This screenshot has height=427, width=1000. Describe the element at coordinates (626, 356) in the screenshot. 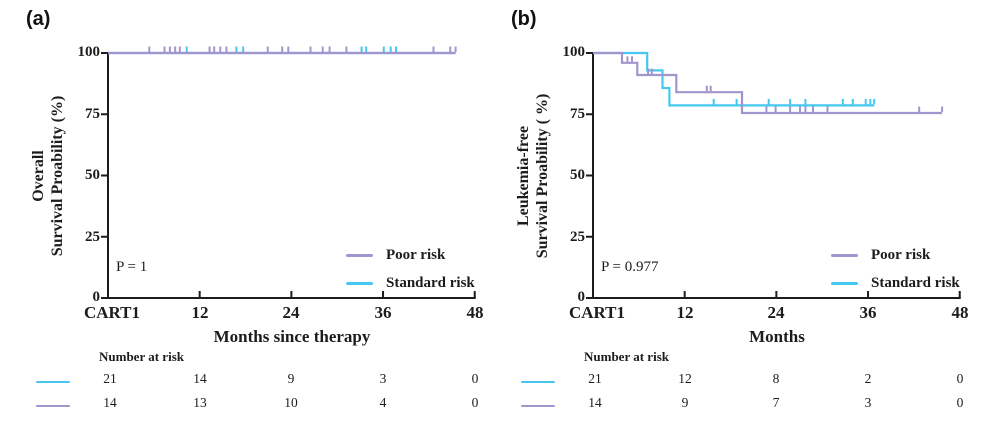

I see `panel-b-number-at-risk-title: Number at risk` at that location.